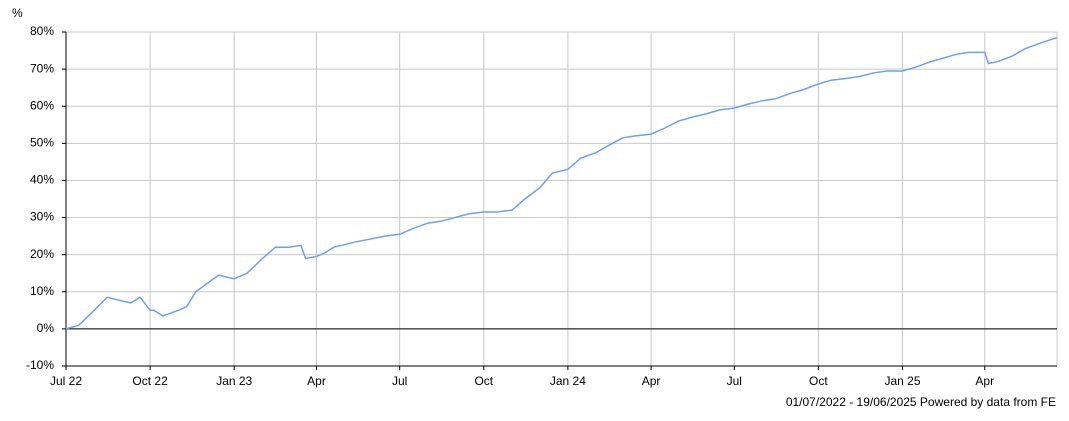 The image size is (1069, 421). I want to click on x-tick-label: Jan 23, so click(234, 381).